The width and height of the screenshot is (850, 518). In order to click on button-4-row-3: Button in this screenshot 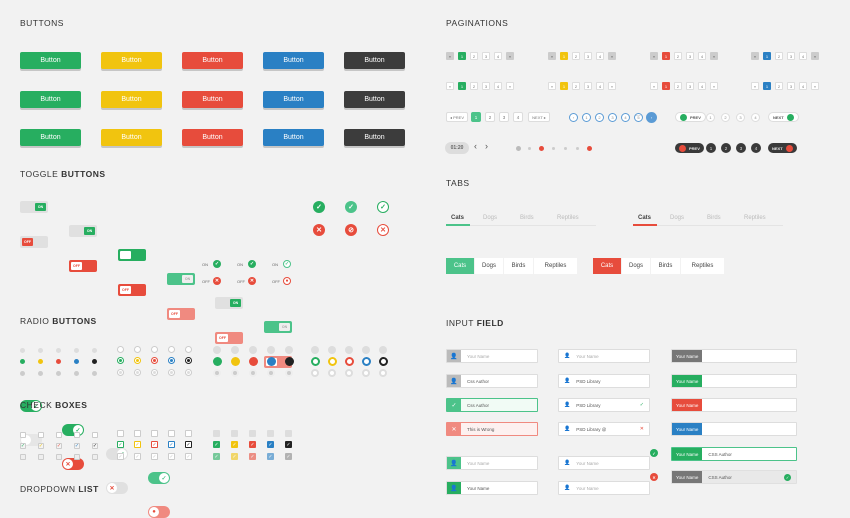, I will do `click(293, 137)`.